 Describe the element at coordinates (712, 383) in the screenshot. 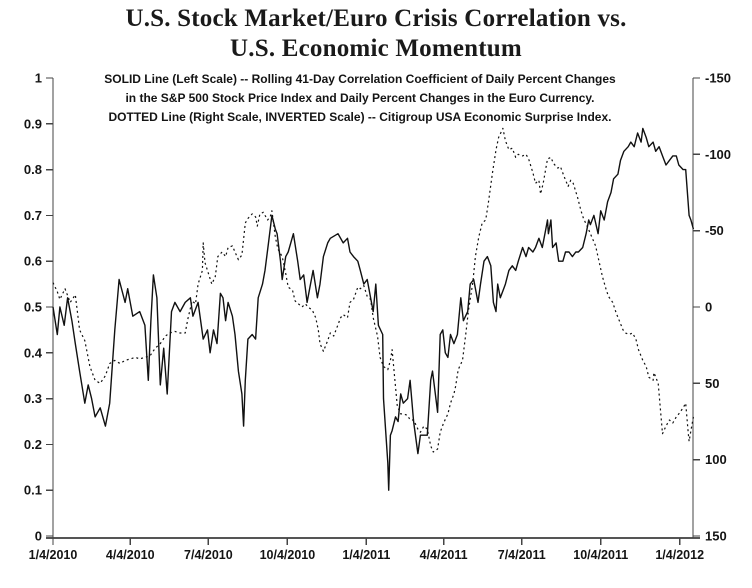

I see `right-axis-tick-label: 50` at that location.